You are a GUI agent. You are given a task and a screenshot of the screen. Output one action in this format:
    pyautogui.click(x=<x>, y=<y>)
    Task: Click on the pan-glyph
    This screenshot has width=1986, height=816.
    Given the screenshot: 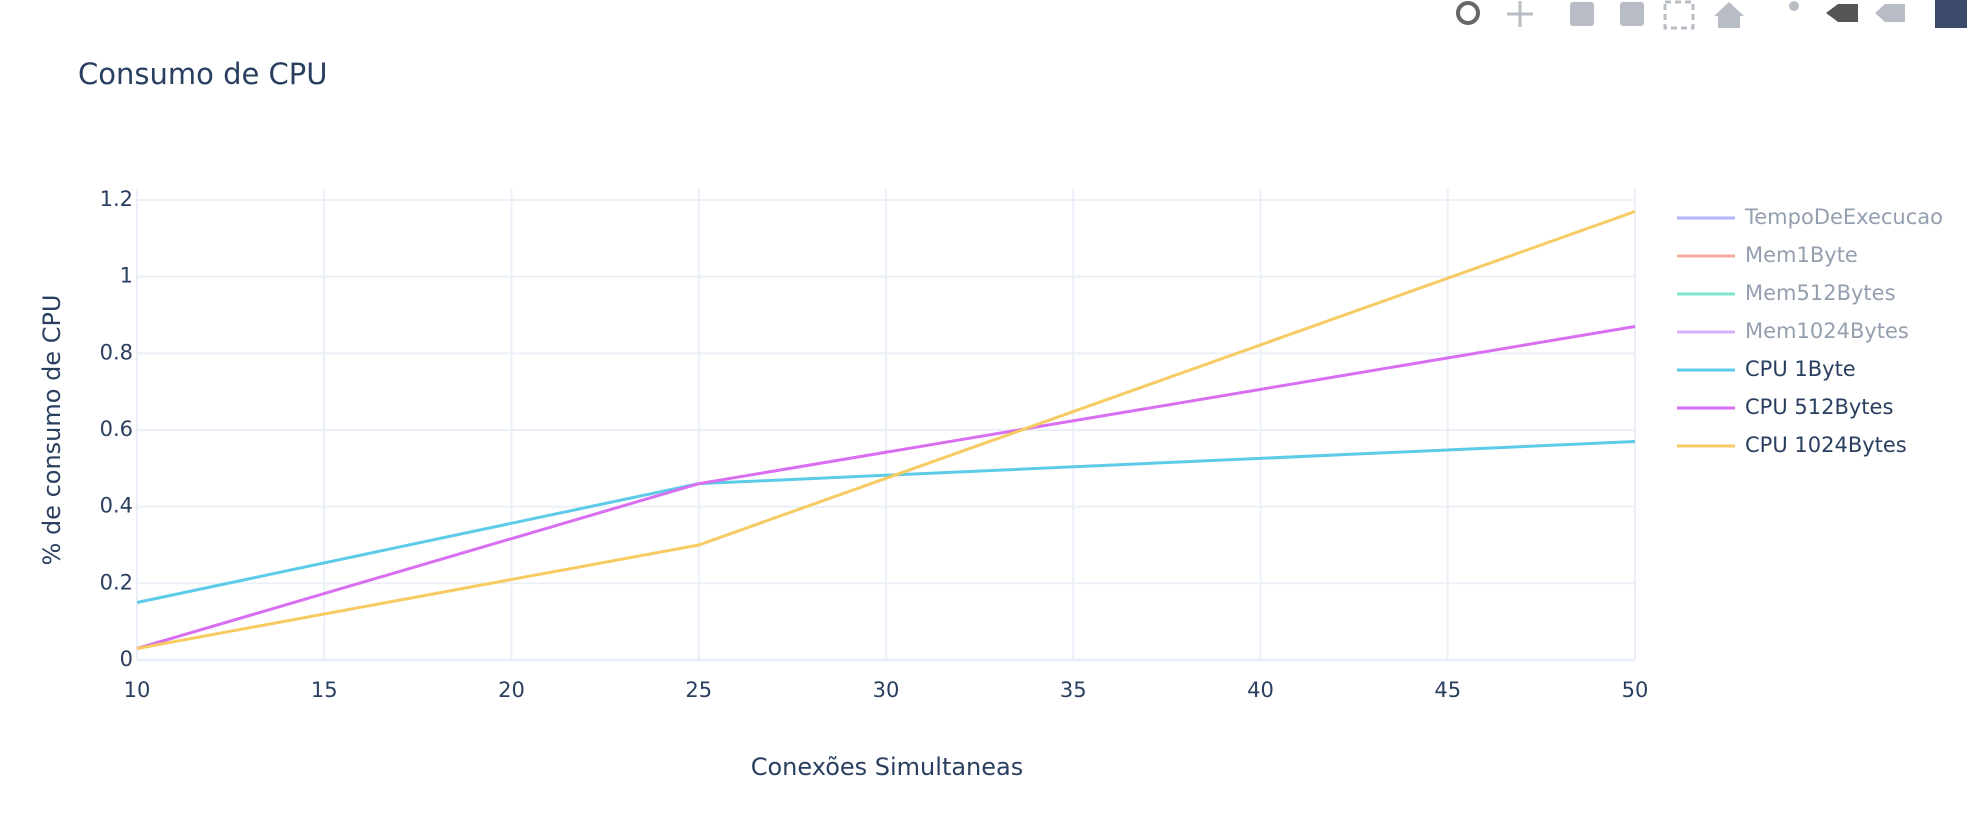 What is the action you would take?
    pyautogui.click(x=1520, y=14)
    